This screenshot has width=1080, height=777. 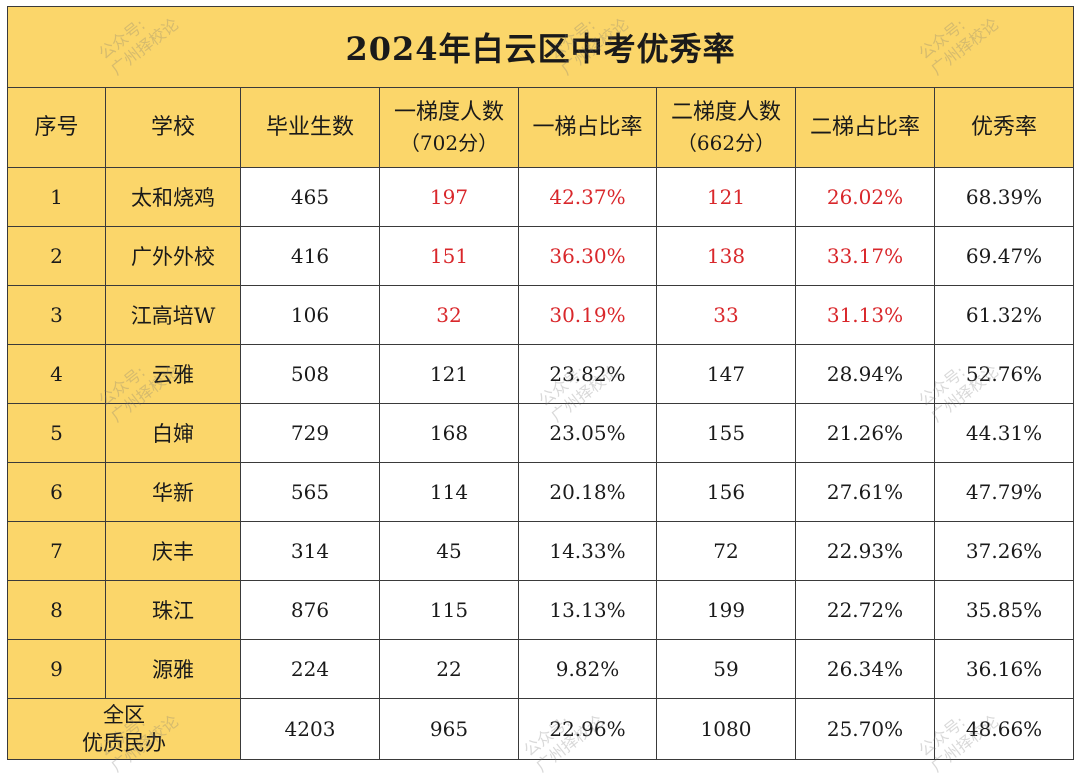 I want to click on table-row: 6 华新 565 114 20.18% 156 27.61% 47.79%, so click(x=541, y=492).